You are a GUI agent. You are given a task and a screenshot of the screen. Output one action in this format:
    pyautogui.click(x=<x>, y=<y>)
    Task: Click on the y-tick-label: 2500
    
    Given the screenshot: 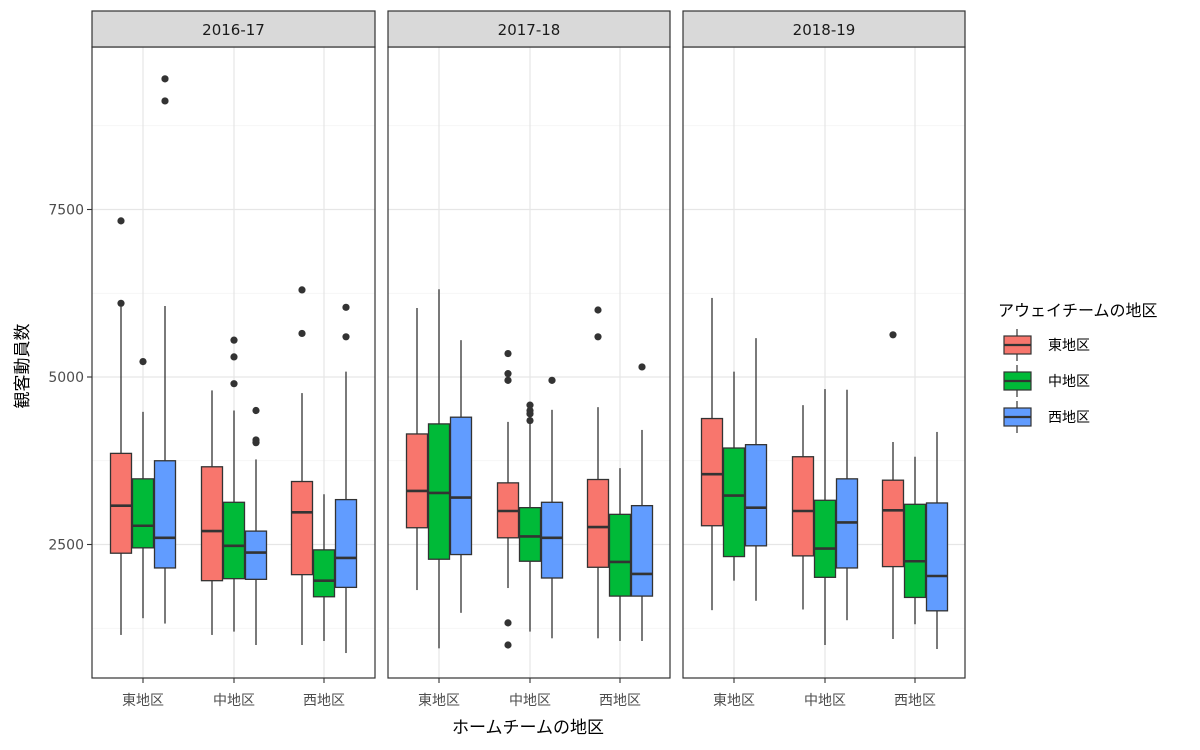 What is the action you would take?
    pyautogui.click(x=66, y=546)
    